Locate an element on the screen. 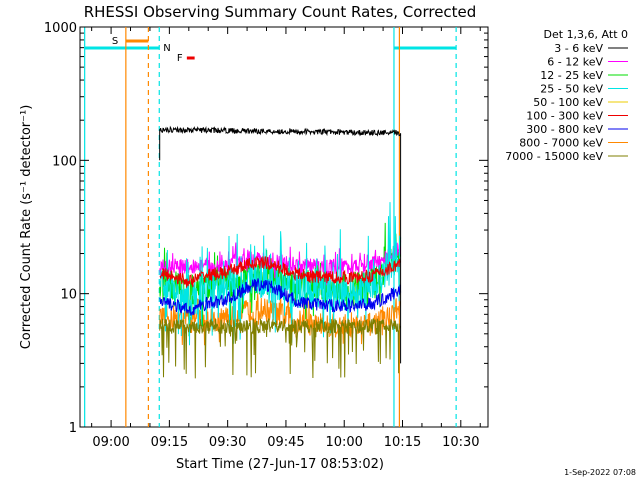 This screenshot has width=640, height=480. legend-entry-label: 6 - 12 keV is located at coordinates (575, 62).